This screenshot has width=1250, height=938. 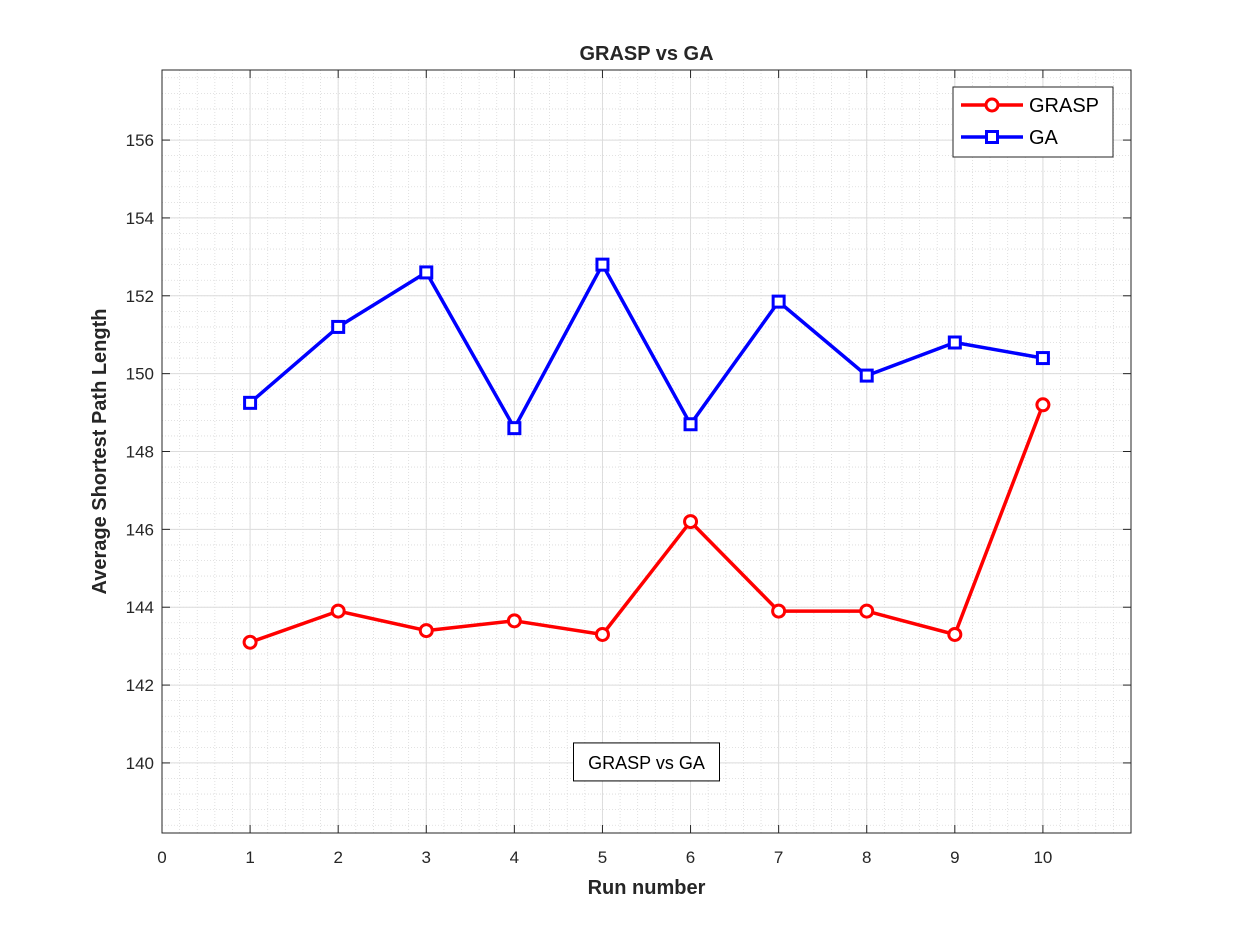 I want to click on legend-item-ga: GA, so click(x=1010, y=138).